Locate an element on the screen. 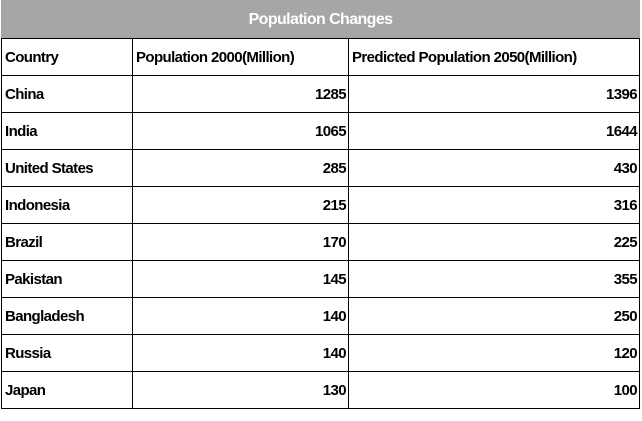  population-2050-cell: 225 is located at coordinates (494, 242).